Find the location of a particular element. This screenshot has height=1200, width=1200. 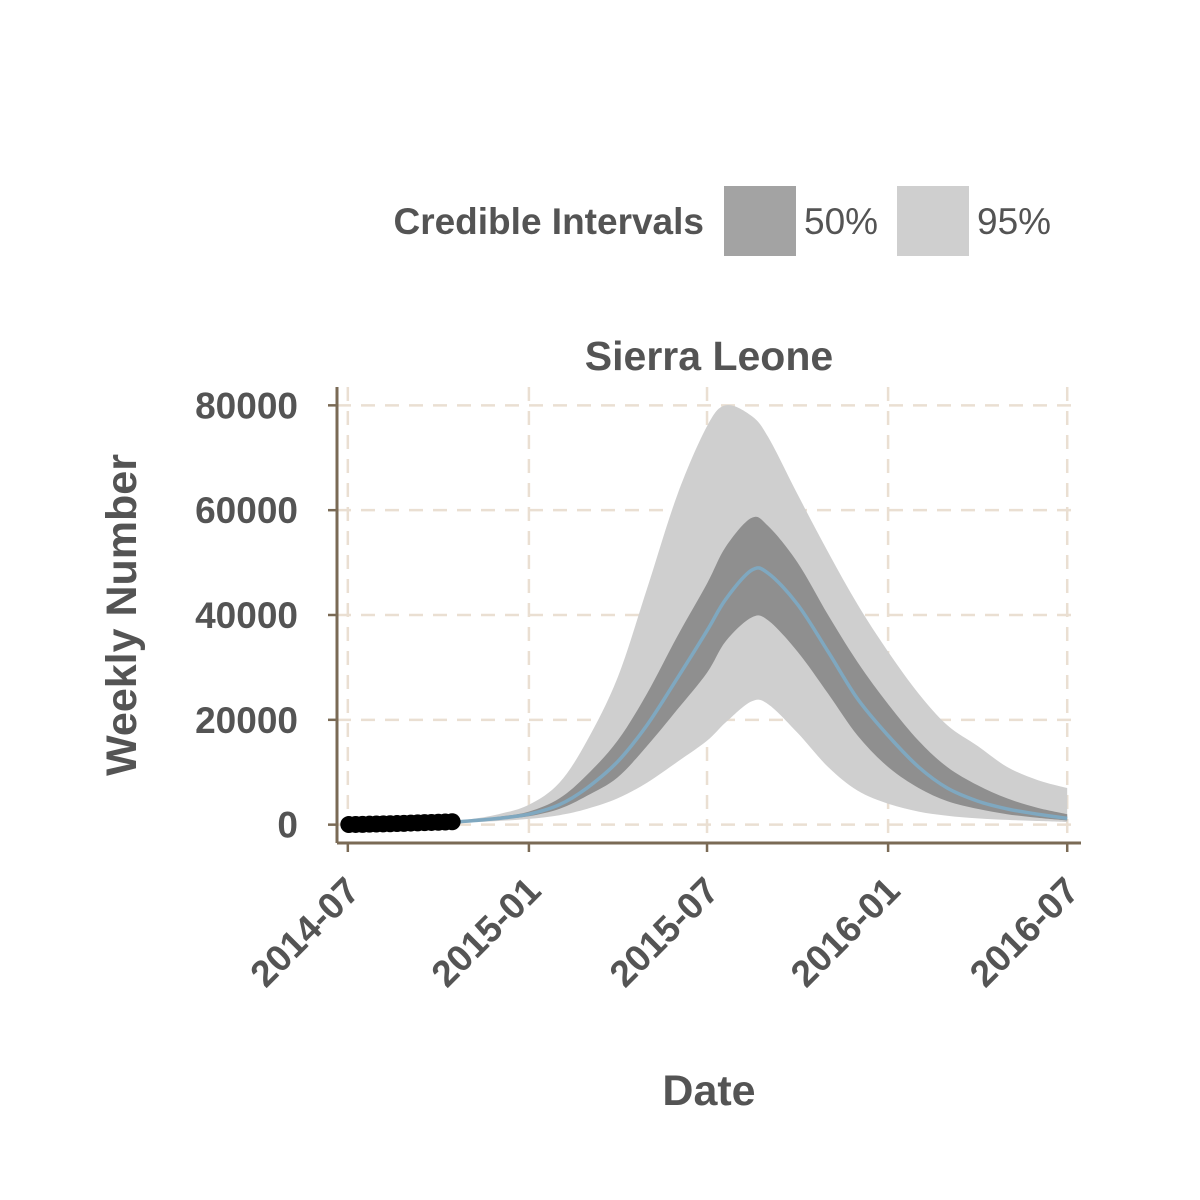

x-tick-label: 2015-01 is located at coordinates (486, 932).